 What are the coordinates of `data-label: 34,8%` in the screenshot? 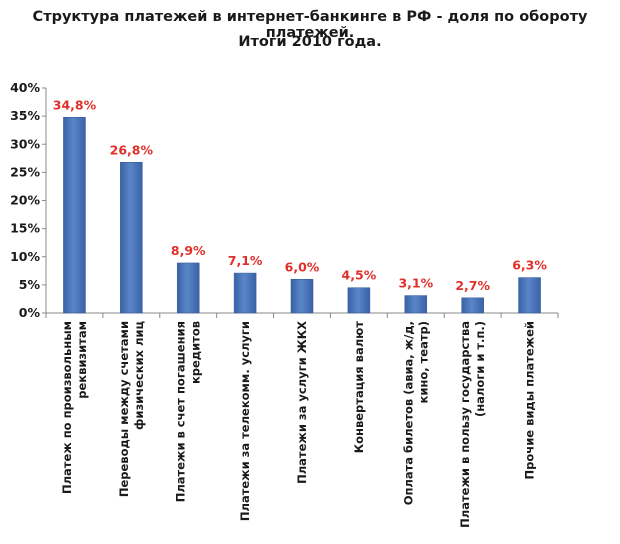 It's located at (75, 104).